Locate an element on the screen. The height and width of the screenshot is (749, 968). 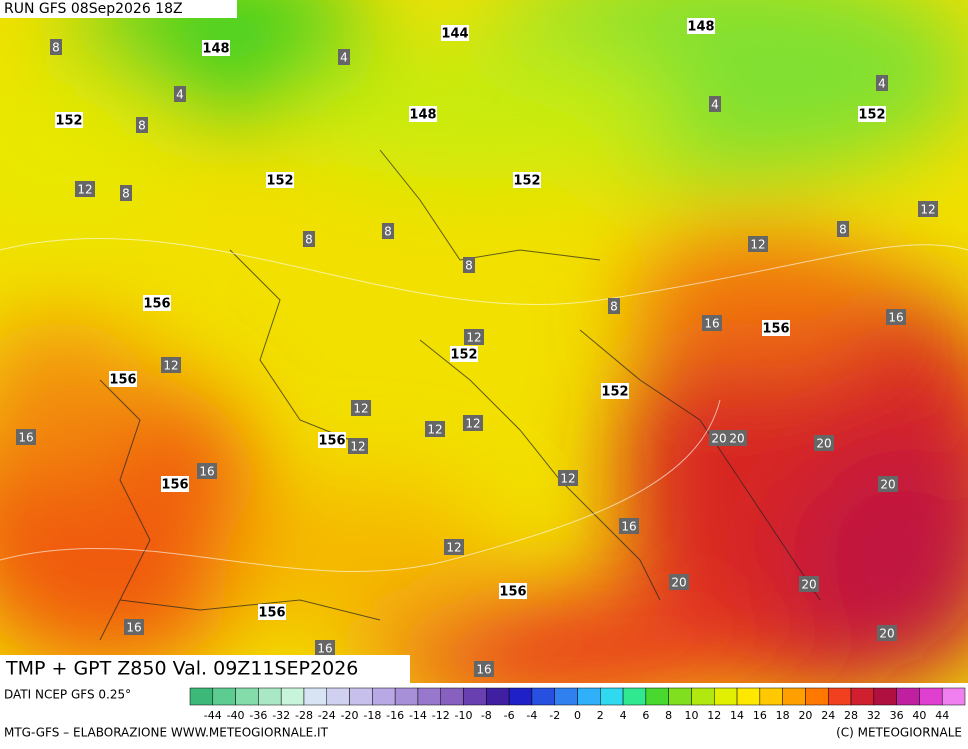
legend-tick-label: 12 is located at coordinates (714, 715).